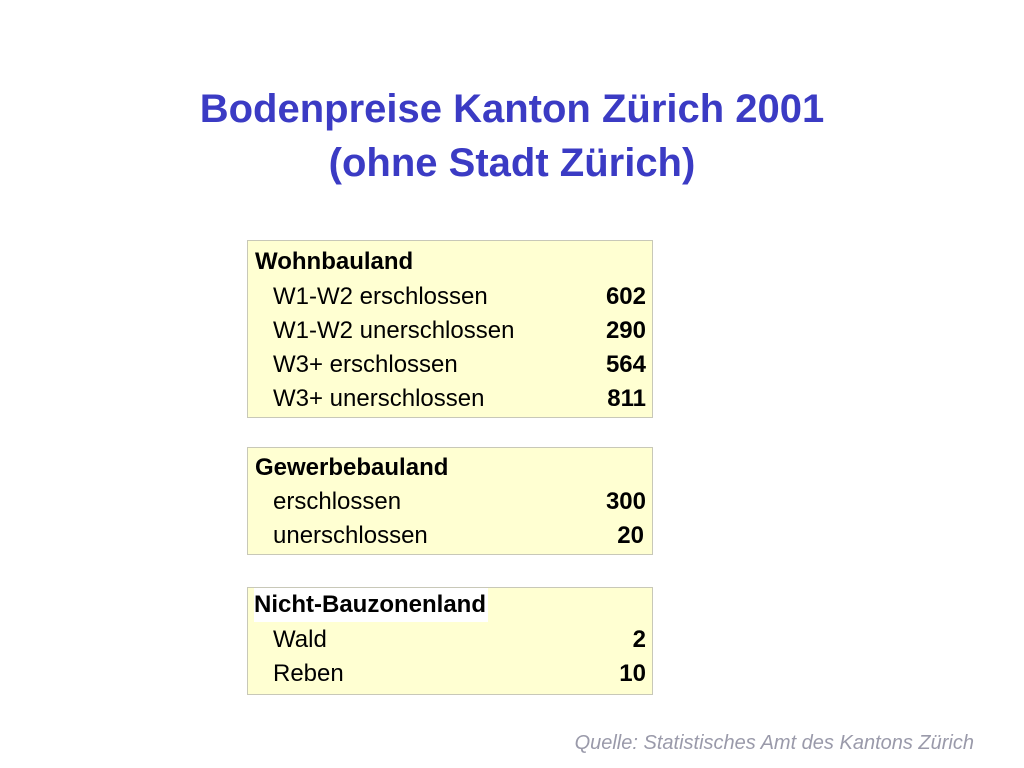  What do you see at coordinates (380, 296) in the screenshot?
I see `row-label: W1-W2 erschlossen` at bounding box center [380, 296].